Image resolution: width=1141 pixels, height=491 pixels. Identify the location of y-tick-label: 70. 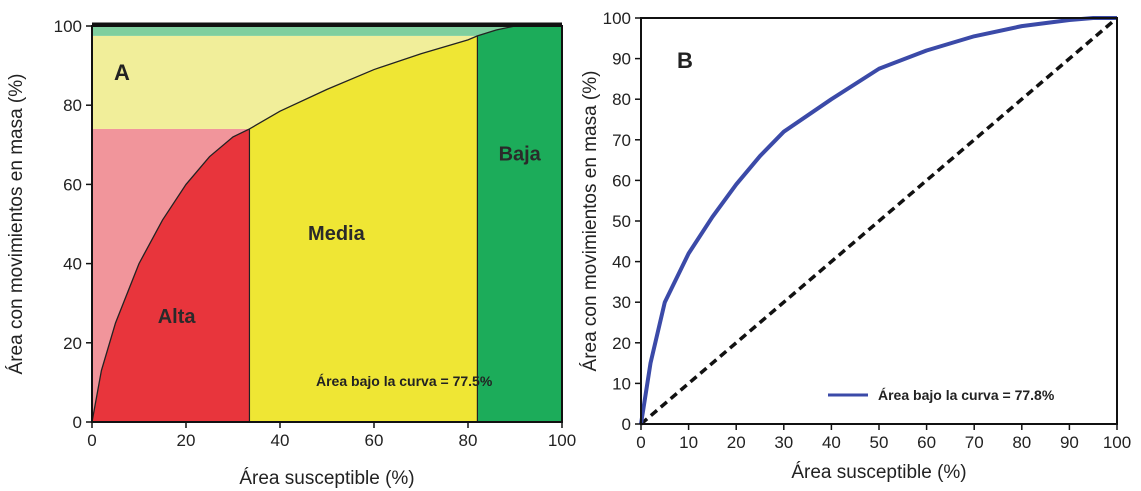
(621, 140).